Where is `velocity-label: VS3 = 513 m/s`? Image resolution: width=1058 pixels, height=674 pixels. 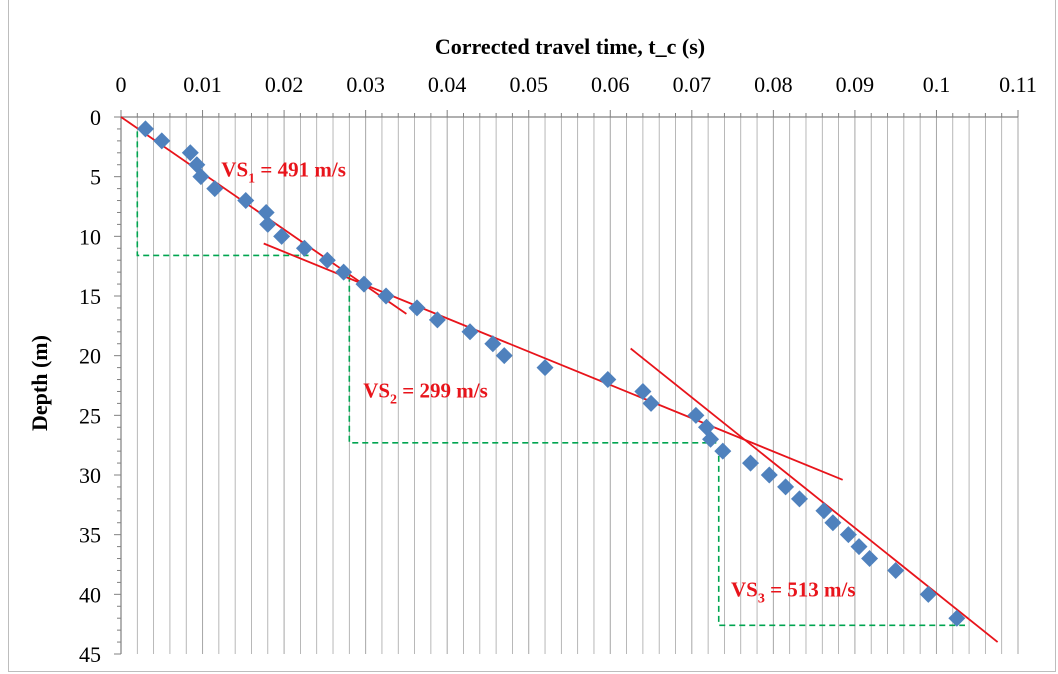 velocity-label: VS3 = 513 m/s is located at coordinates (793, 592).